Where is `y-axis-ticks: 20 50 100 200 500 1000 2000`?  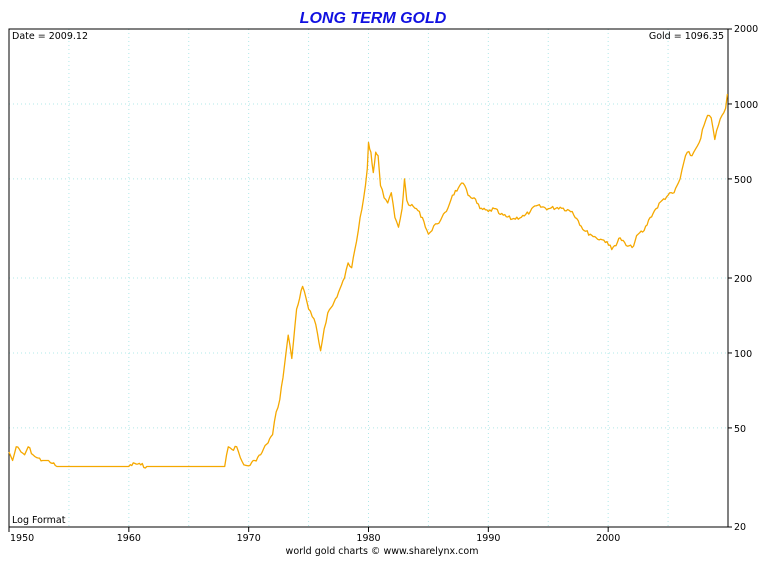
y-axis-ticks: 20 50 100 200 500 1000 2000 is located at coordinates (743, 278).